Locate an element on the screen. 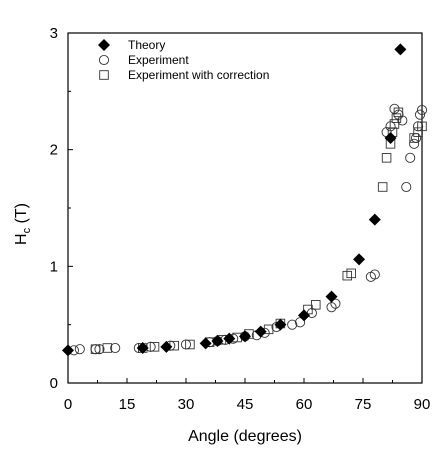 The width and height of the screenshot is (436, 471). y-tick-label-3: 3 is located at coordinates (54, 33).